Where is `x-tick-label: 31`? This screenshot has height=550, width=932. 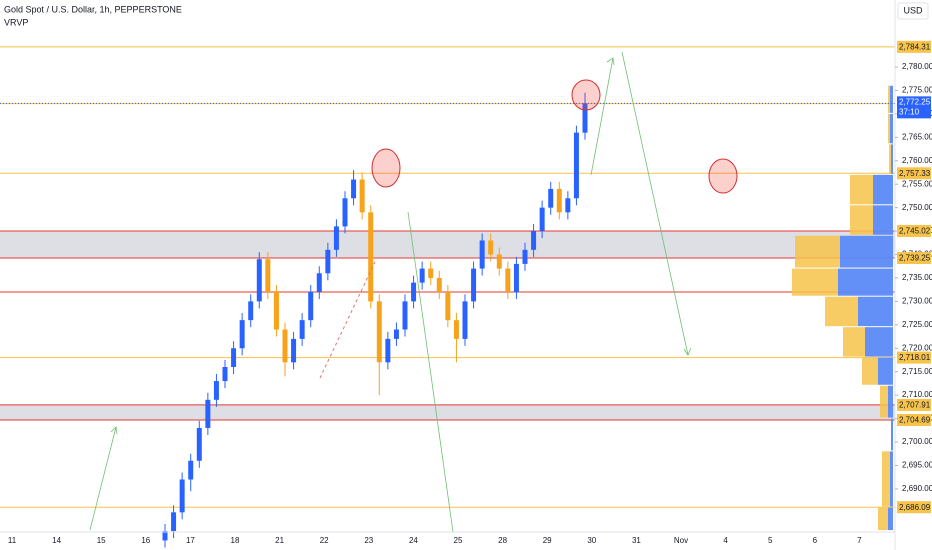 x-tick-label: 31 is located at coordinates (636, 540).